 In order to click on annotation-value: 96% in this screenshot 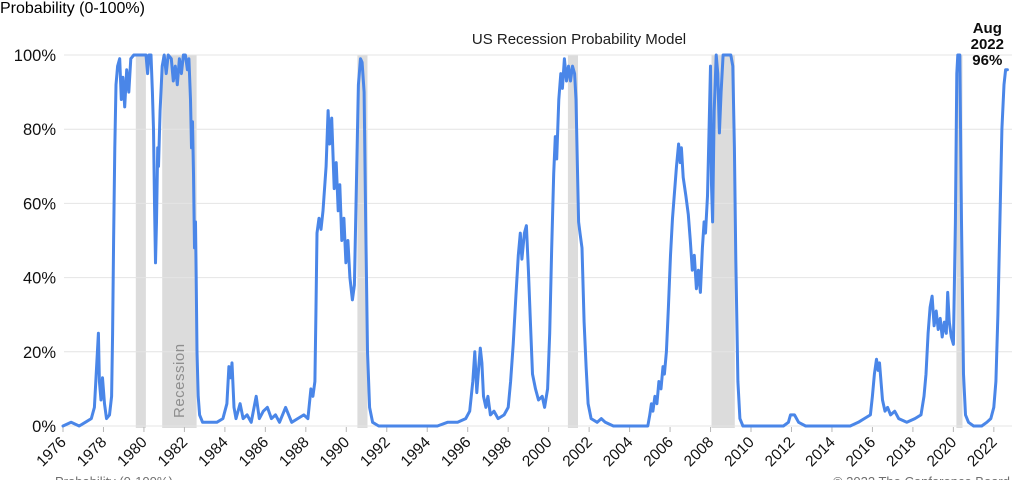, I will do `click(987, 60)`.